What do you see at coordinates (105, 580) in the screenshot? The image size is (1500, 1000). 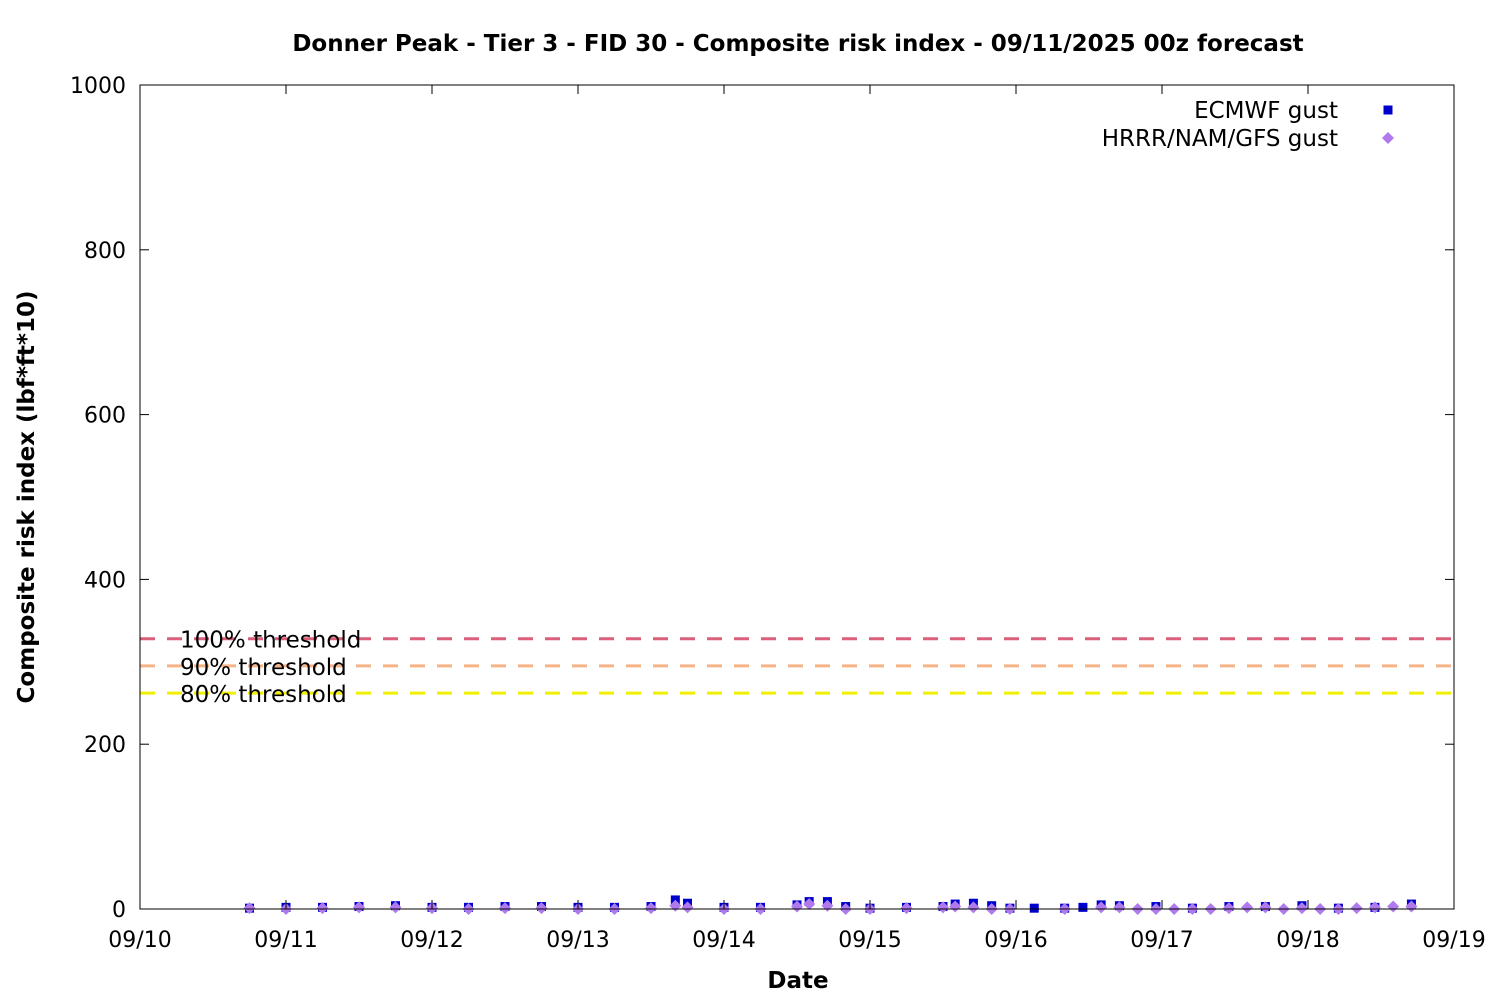 I see `y-tick-label: 400` at bounding box center [105, 580].